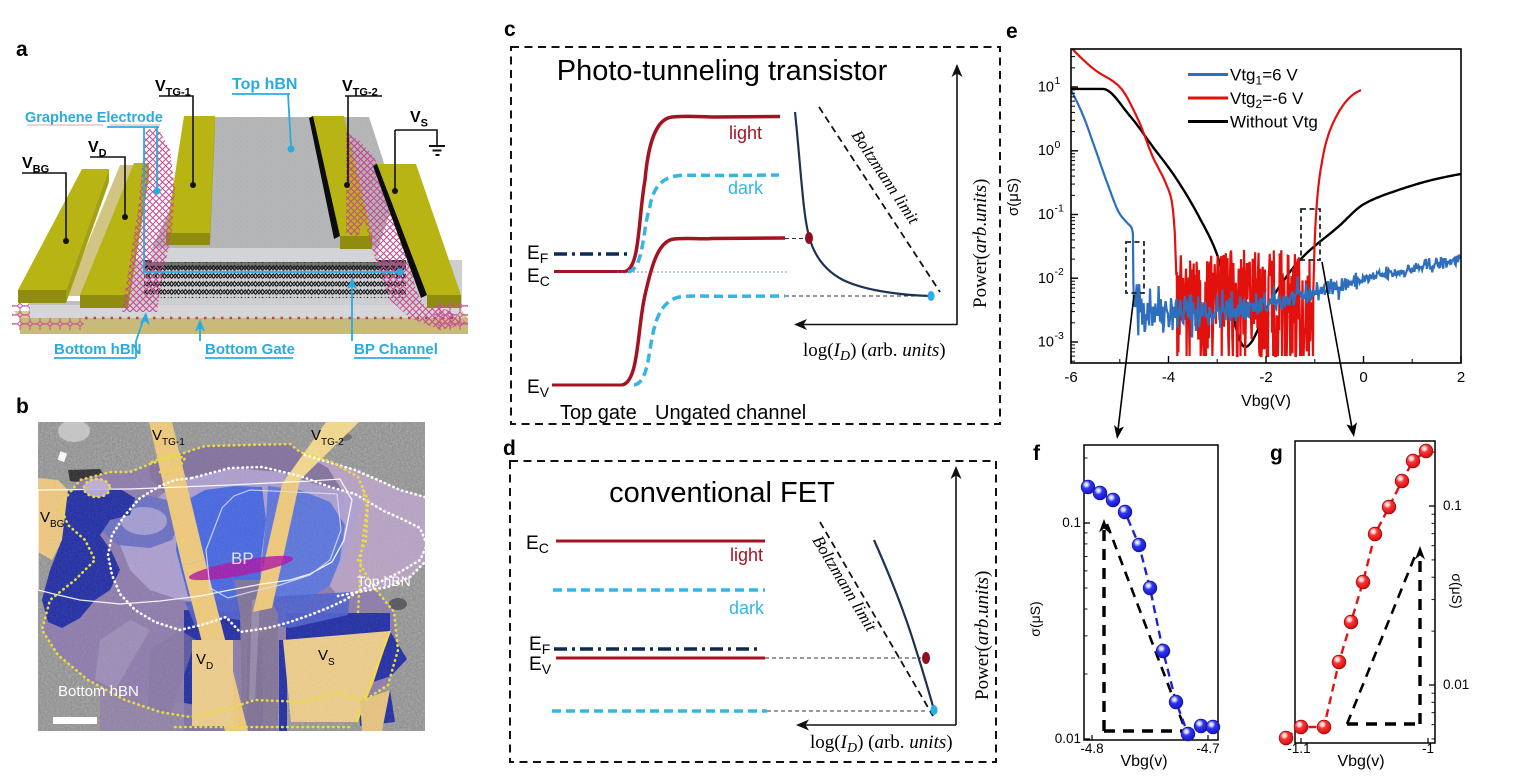 The width and height of the screenshot is (1540, 779). What do you see at coordinates (1207, 748) in the screenshot?
I see `svg-text: -4.7` at bounding box center [1207, 748].